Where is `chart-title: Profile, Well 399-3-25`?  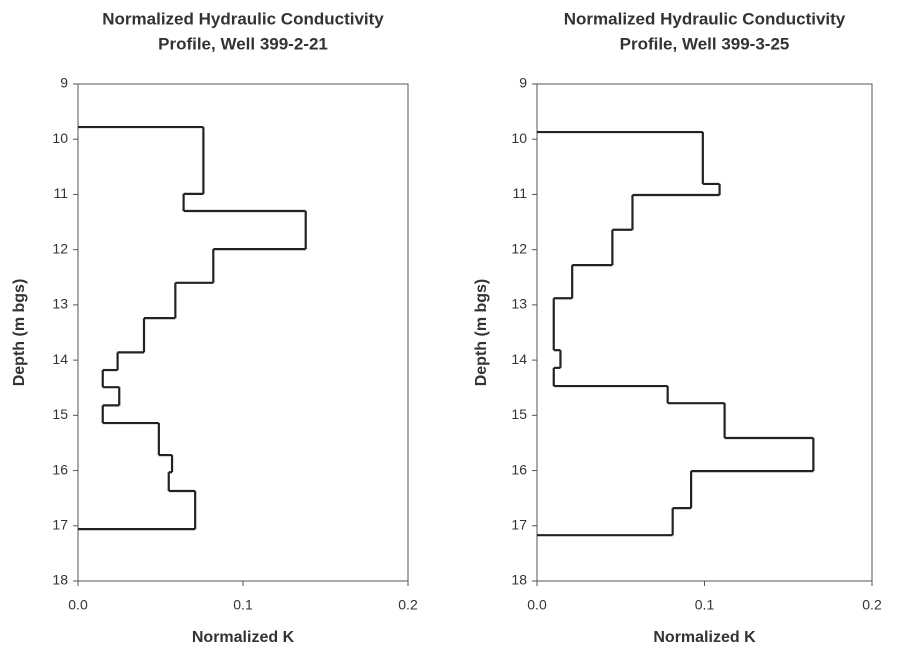
chart-title: Profile, Well 399-3-25 is located at coordinates (705, 43).